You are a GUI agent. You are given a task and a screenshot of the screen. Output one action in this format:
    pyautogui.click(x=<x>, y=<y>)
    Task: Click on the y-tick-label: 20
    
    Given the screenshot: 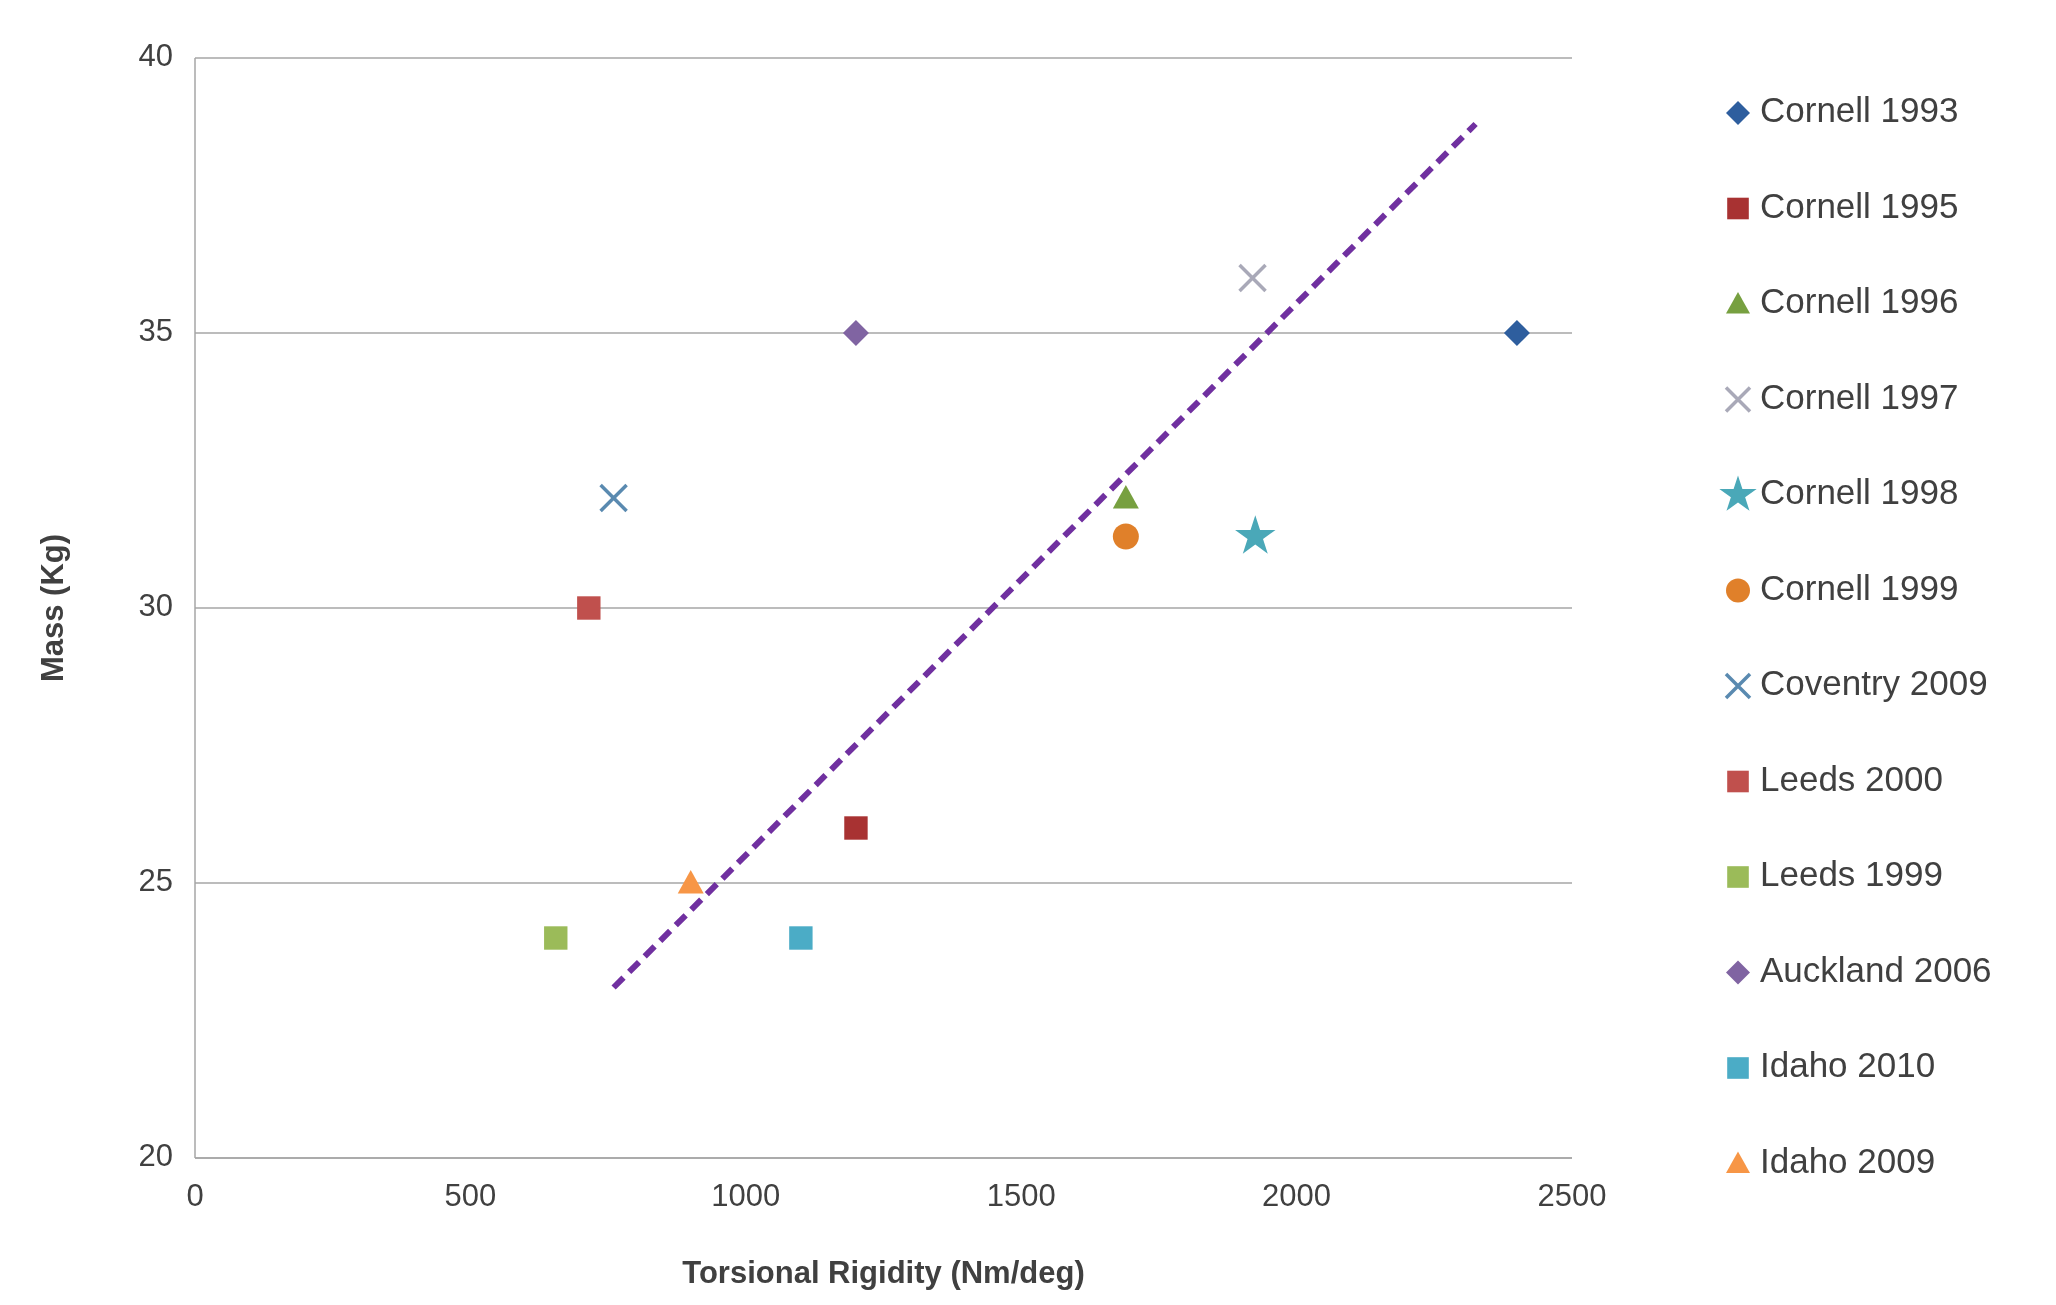 What is the action you would take?
    pyautogui.click(x=155, y=1156)
    